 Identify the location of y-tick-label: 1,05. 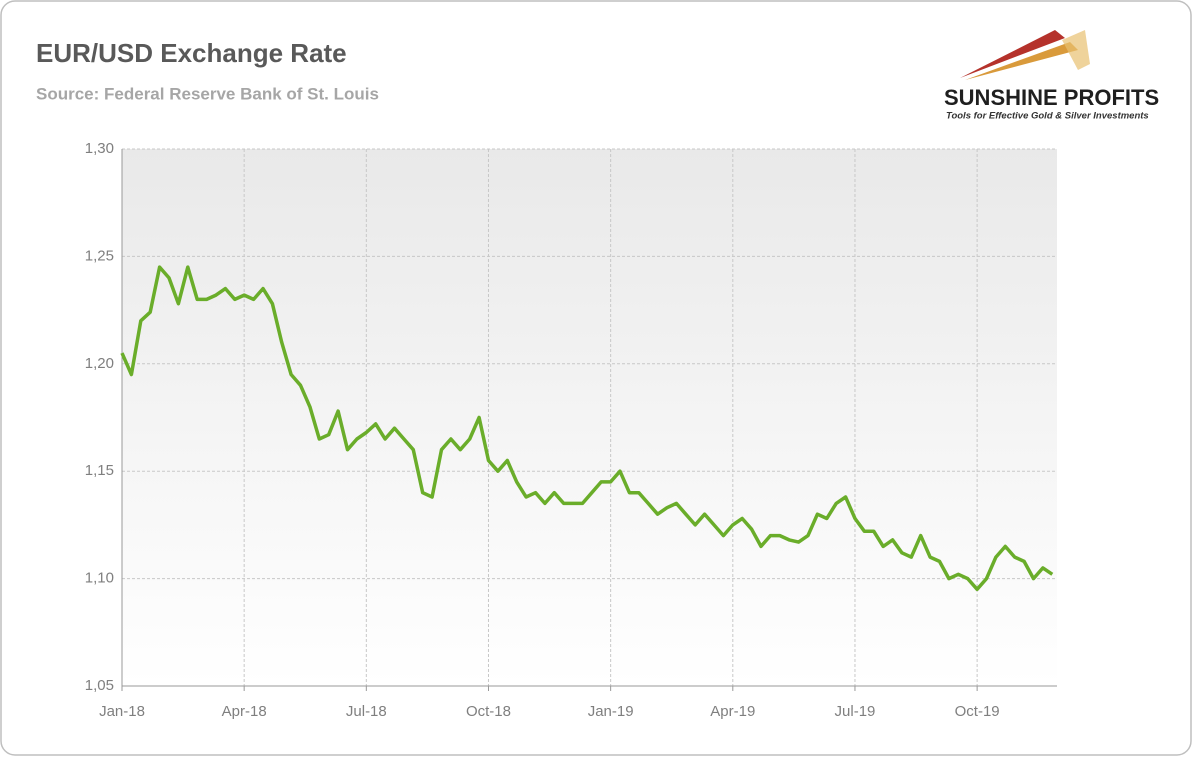
(99, 685).